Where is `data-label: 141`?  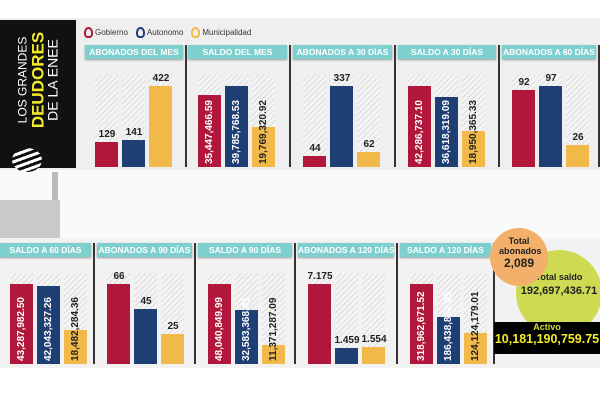
data-label: 141 is located at coordinates (134, 132).